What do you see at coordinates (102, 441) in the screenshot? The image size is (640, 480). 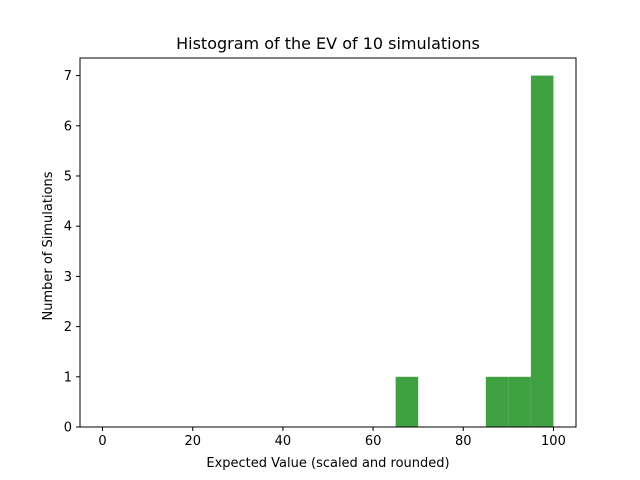 I see `x-tick-label: 0` at bounding box center [102, 441].